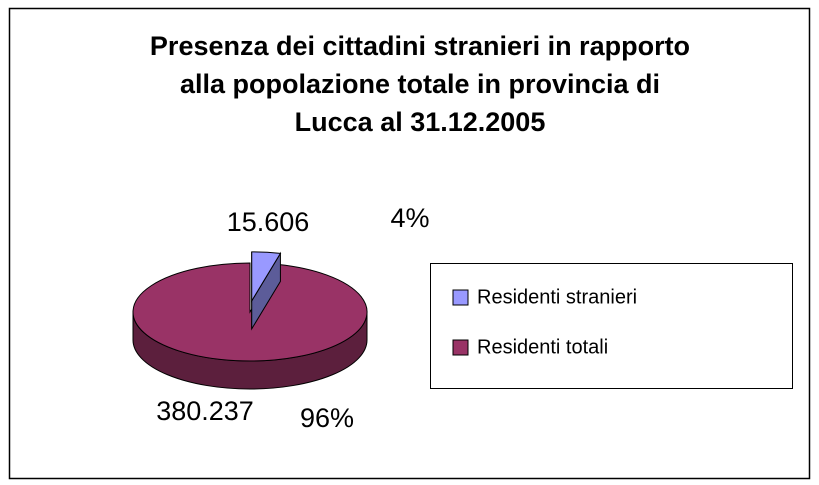 The height and width of the screenshot is (485, 819). Describe the element at coordinates (420, 122) in the screenshot. I see `chart-title: Lucca al 31.12.2005` at that location.